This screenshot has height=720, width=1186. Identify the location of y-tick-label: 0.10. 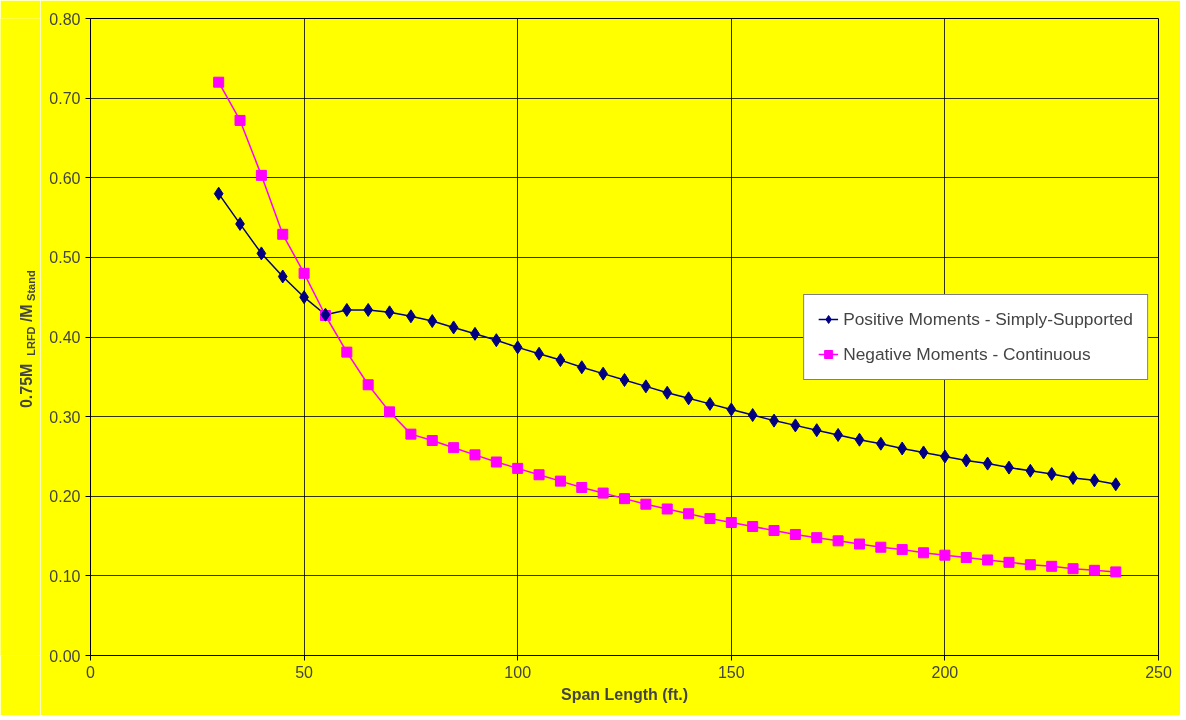
(65, 576).